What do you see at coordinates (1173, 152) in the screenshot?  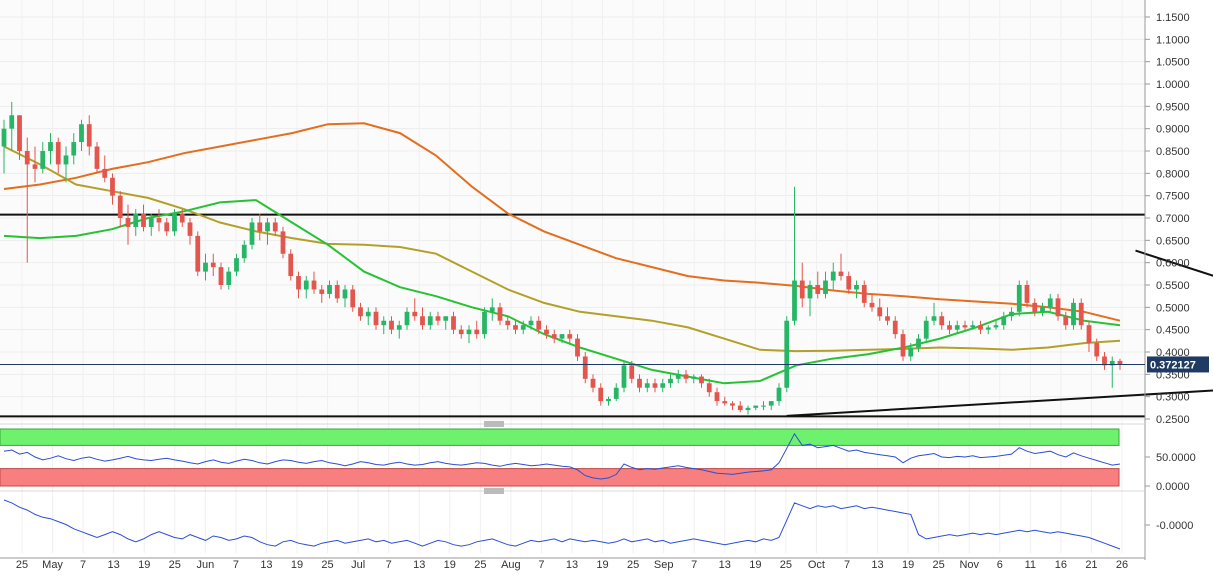 I see `y-tick-label: 0.8500` at bounding box center [1173, 152].